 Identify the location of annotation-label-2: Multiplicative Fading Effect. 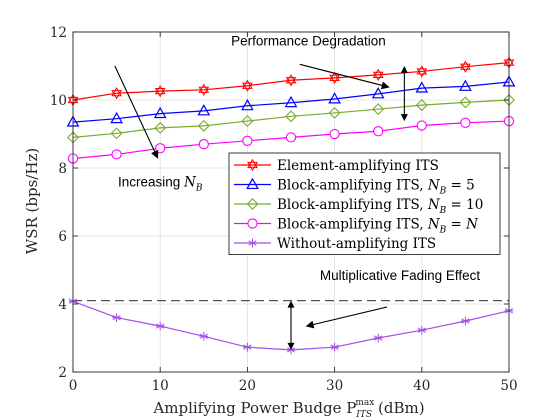
(400, 275).